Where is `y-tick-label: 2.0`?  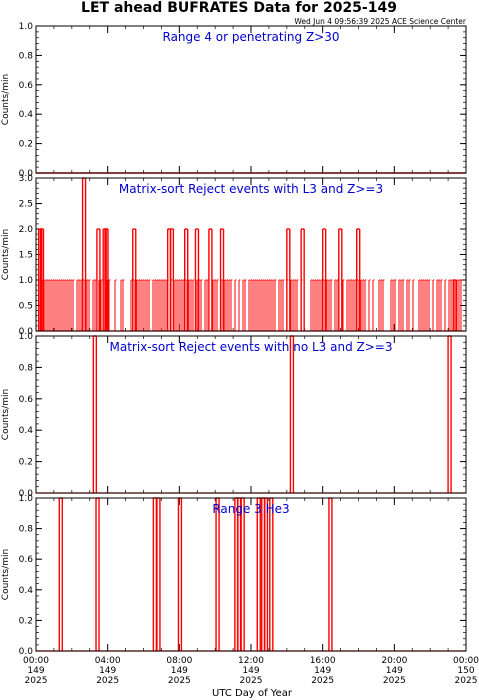
y-tick-label: 2.0 is located at coordinates (26, 230).